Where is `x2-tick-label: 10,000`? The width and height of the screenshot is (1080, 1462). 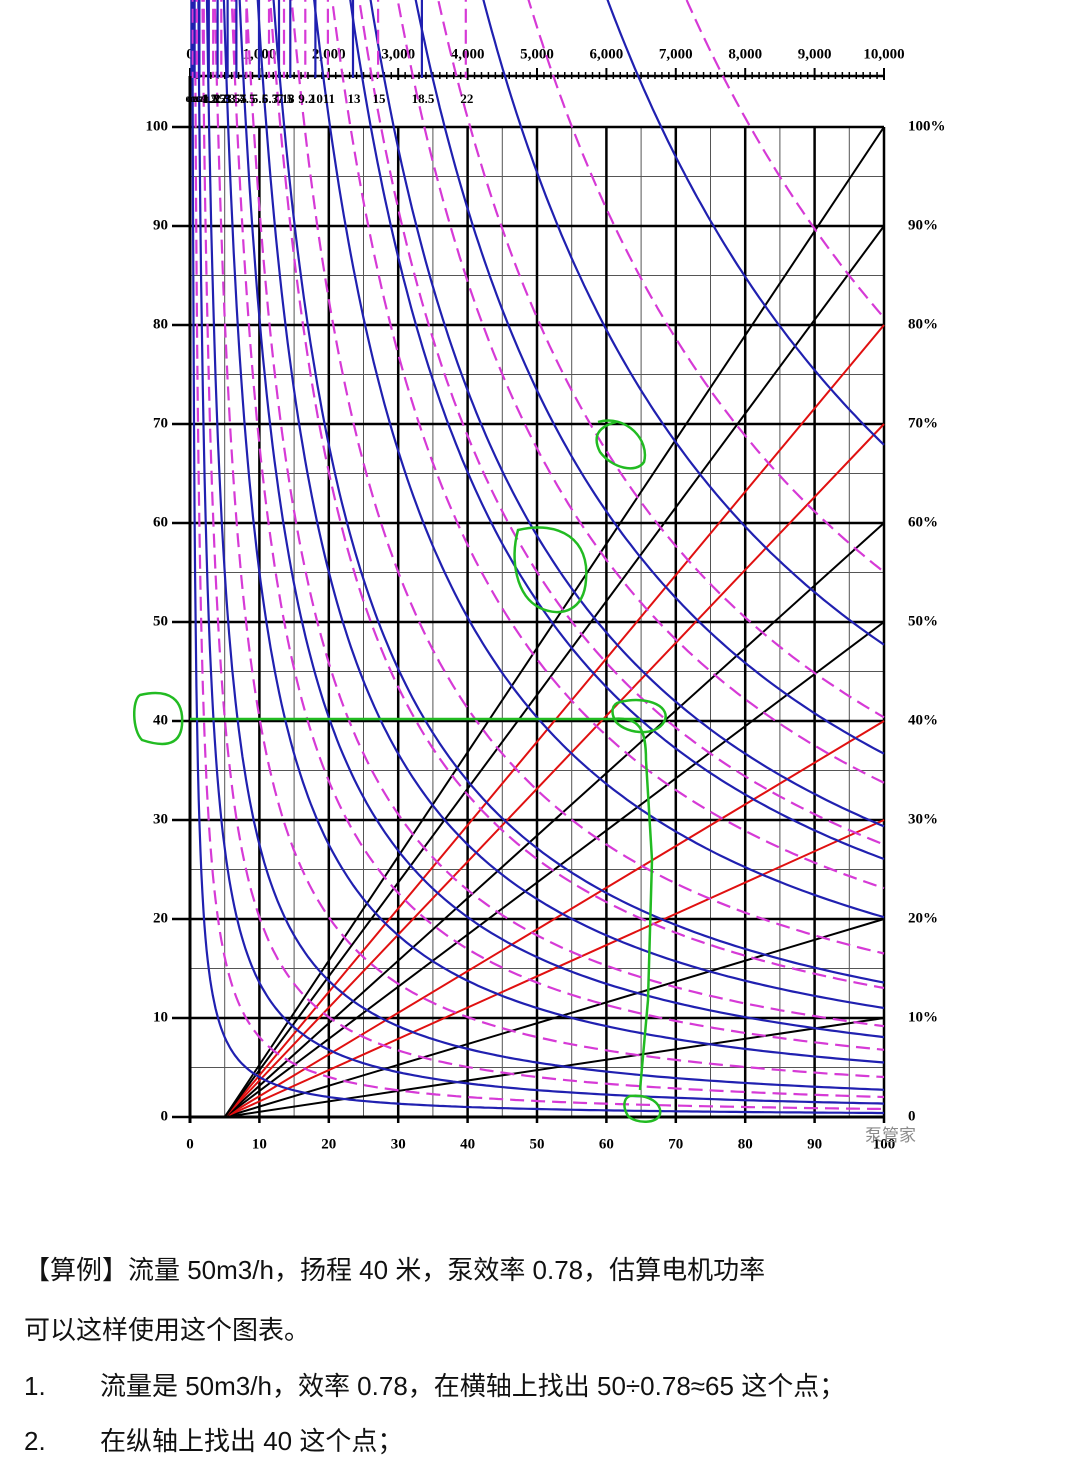
x2-tick-label: 10,000 is located at coordinates (883, 54).